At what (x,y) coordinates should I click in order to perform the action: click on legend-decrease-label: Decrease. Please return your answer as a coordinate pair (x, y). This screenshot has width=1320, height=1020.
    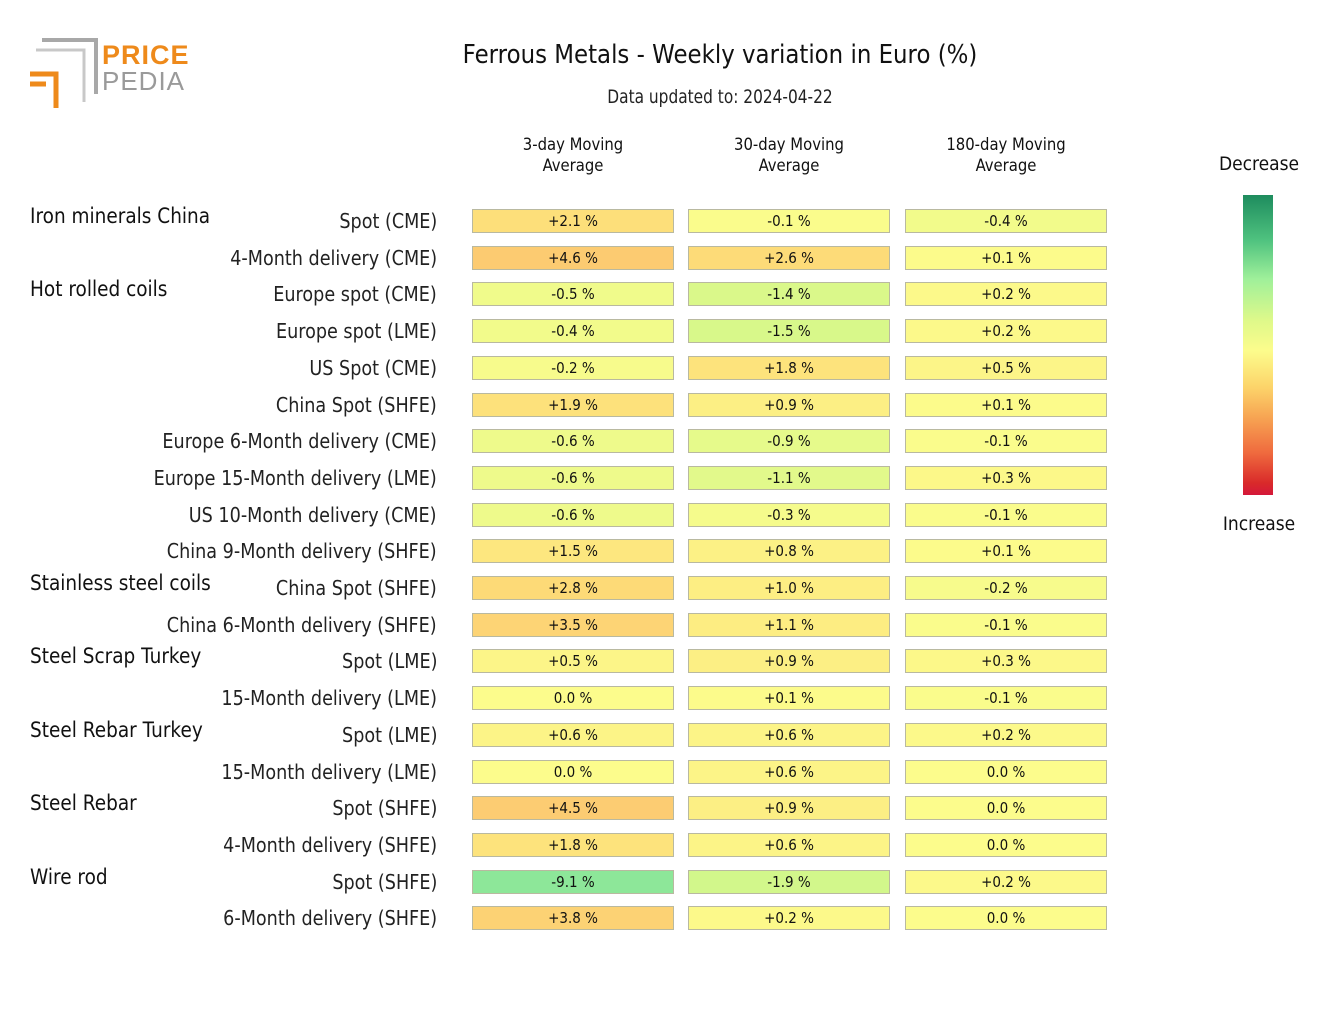
    Looking at the image, I should click on (1259, 164).